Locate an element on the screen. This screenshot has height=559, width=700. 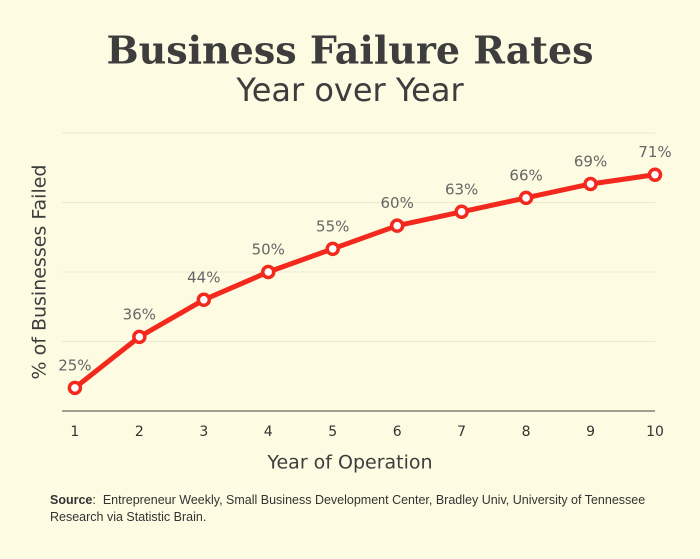
x-tick-label: 9 is located at coordinates (590, 432).